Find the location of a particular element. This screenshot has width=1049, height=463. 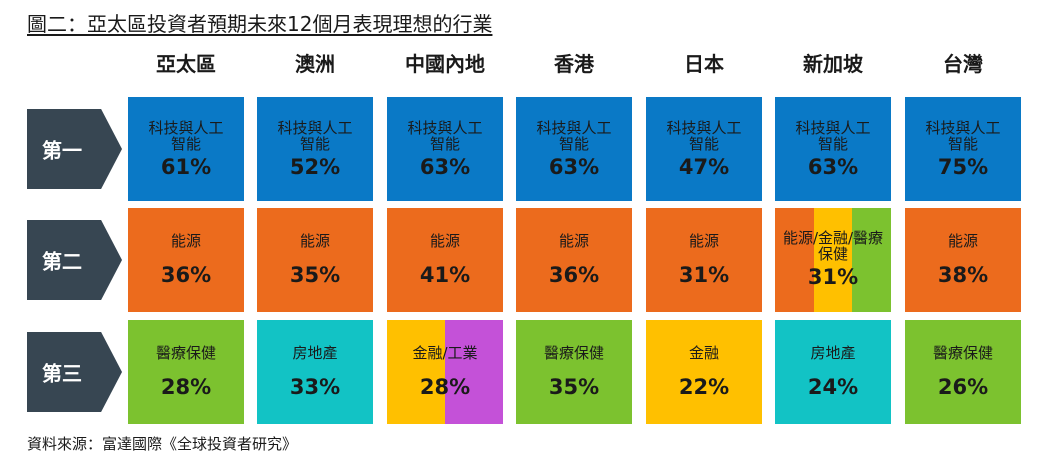

column-header: 日本 is located at coordinates (704, 64).